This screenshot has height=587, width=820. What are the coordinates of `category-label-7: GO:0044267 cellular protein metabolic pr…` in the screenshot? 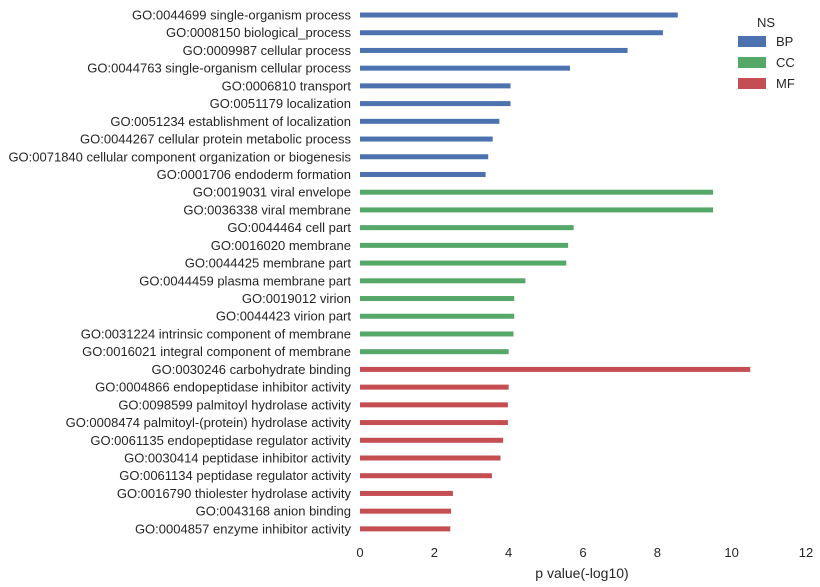 It's located at (215, 139).